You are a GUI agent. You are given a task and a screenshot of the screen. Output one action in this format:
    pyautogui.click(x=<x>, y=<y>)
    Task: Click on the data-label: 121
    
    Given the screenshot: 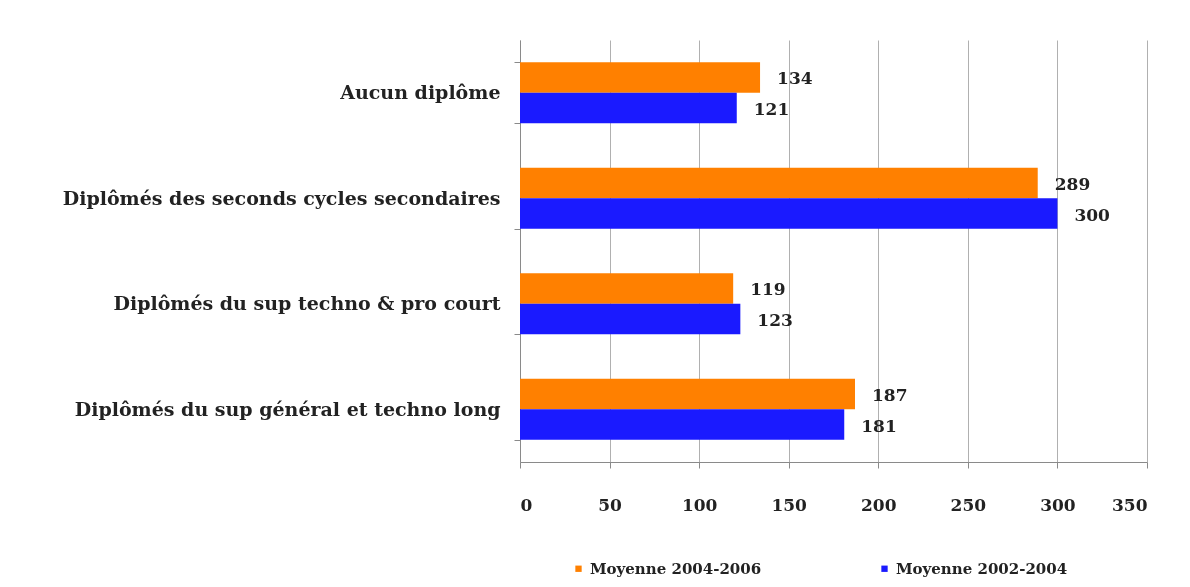 What is the action you would take?
    pyautogui.click(x=771, y=109)
    